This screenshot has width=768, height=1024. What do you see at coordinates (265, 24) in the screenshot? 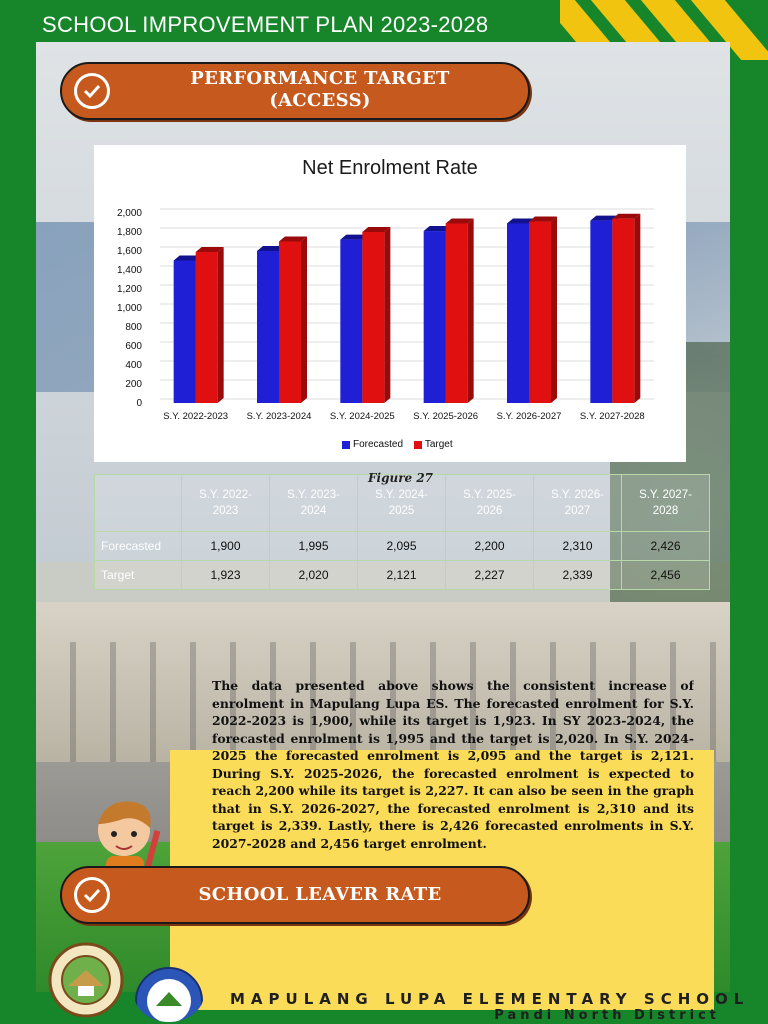
I see `page-title: SCHOOL IMPROVEMENT PLAN 2023-2028` at bounding box center [265, 24].